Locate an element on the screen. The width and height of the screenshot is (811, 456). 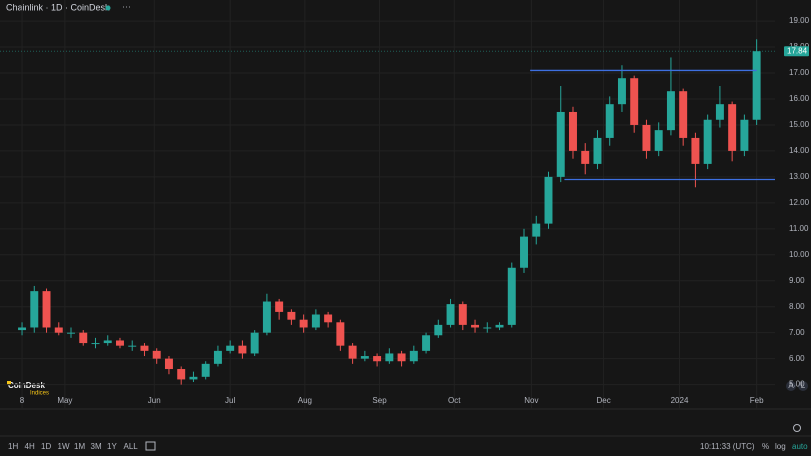
x-tick-label: May is located at coordinates (64, 400).